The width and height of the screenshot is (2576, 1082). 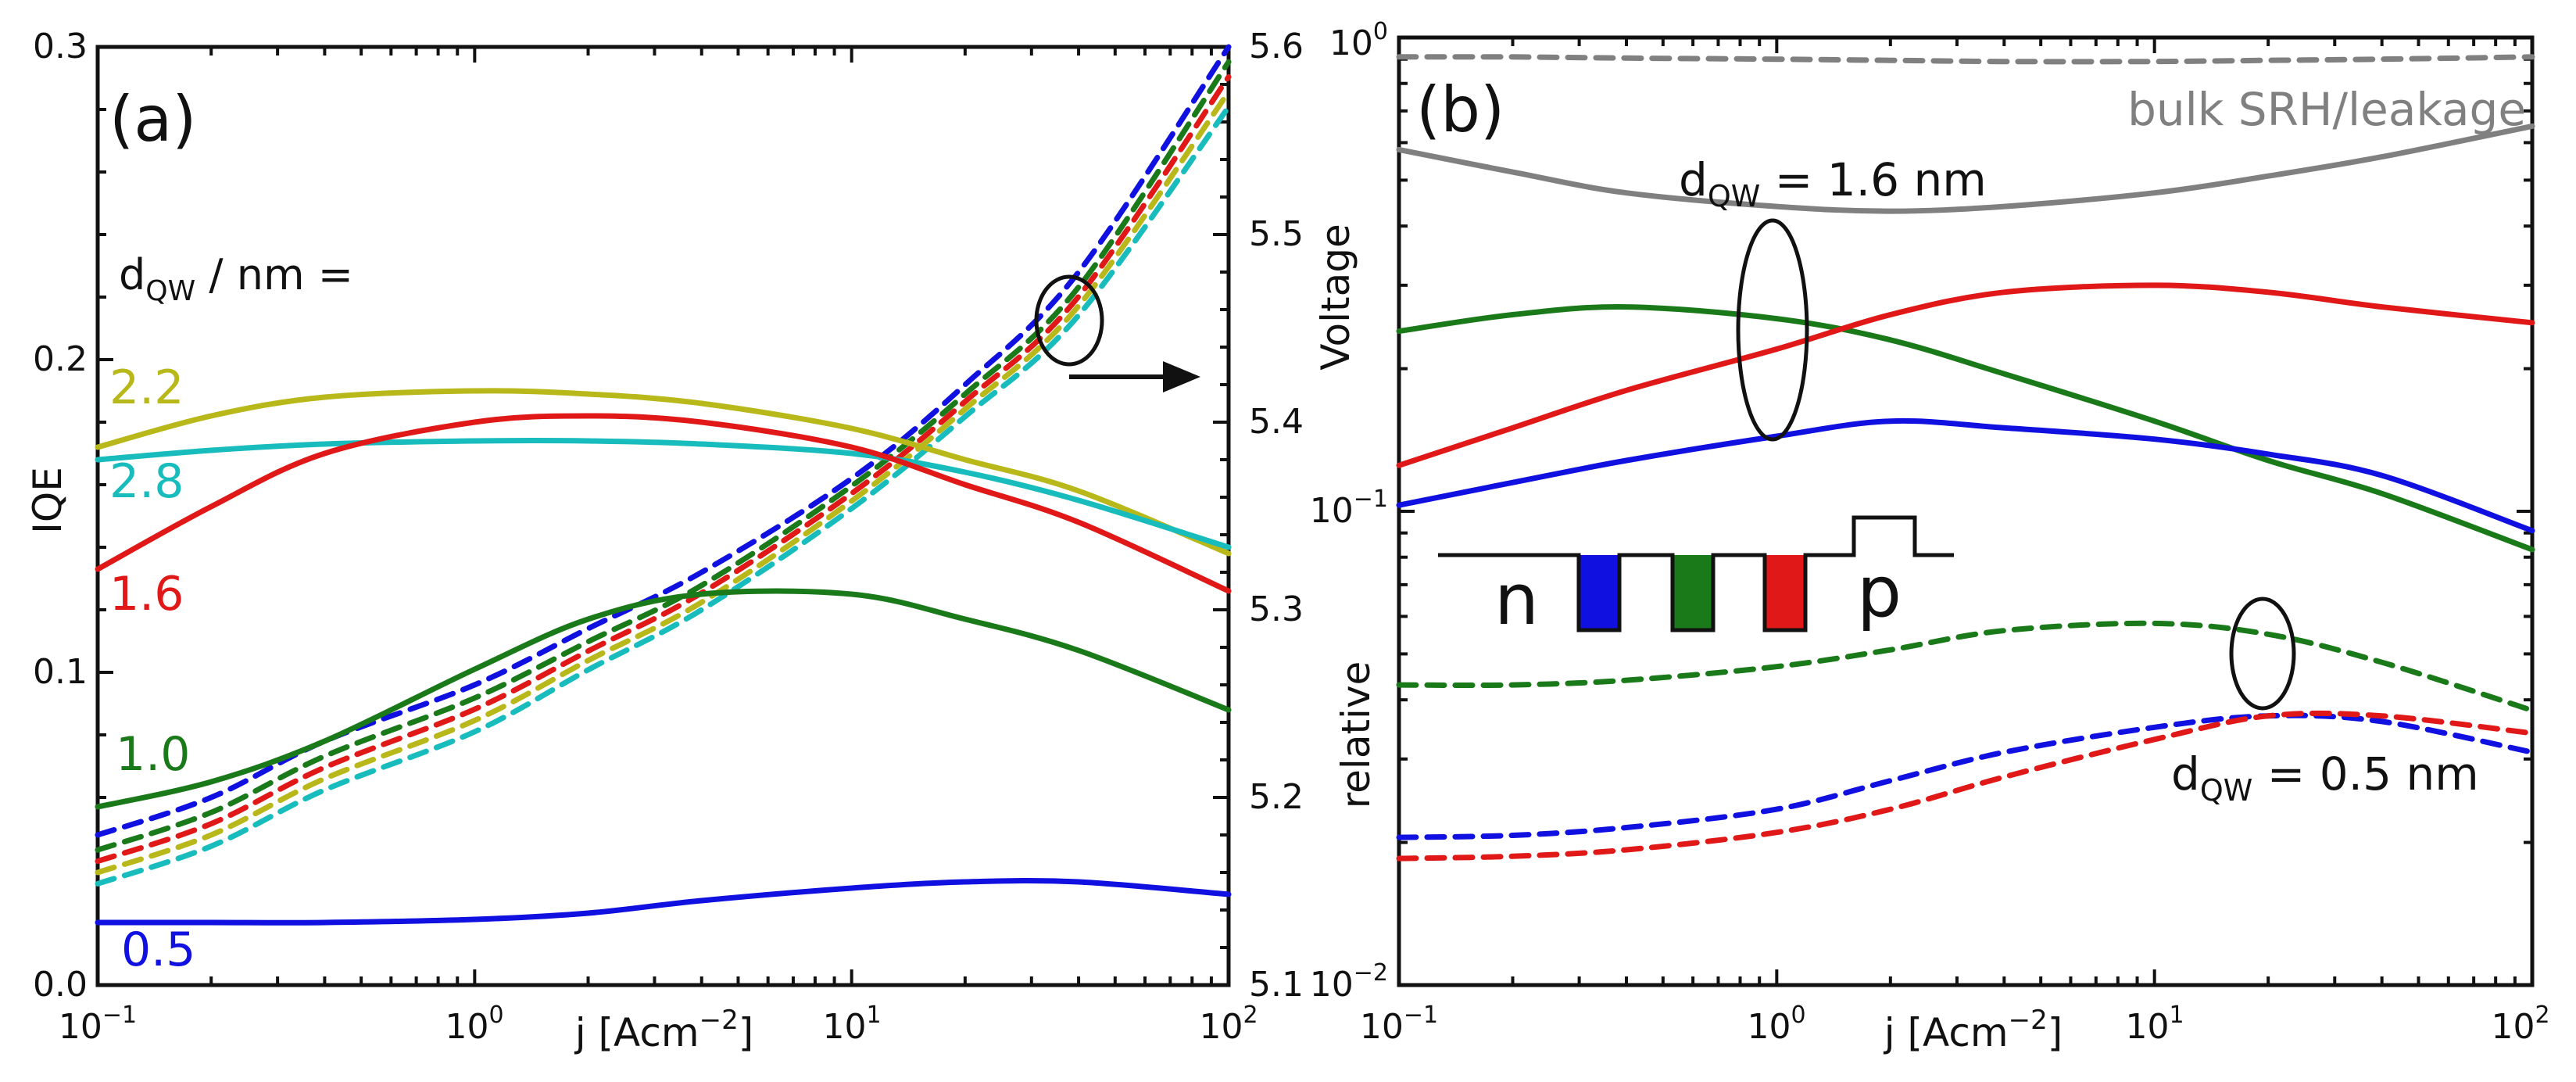 I want to click on band-diagram: n p, so click(x=1696, y=578).